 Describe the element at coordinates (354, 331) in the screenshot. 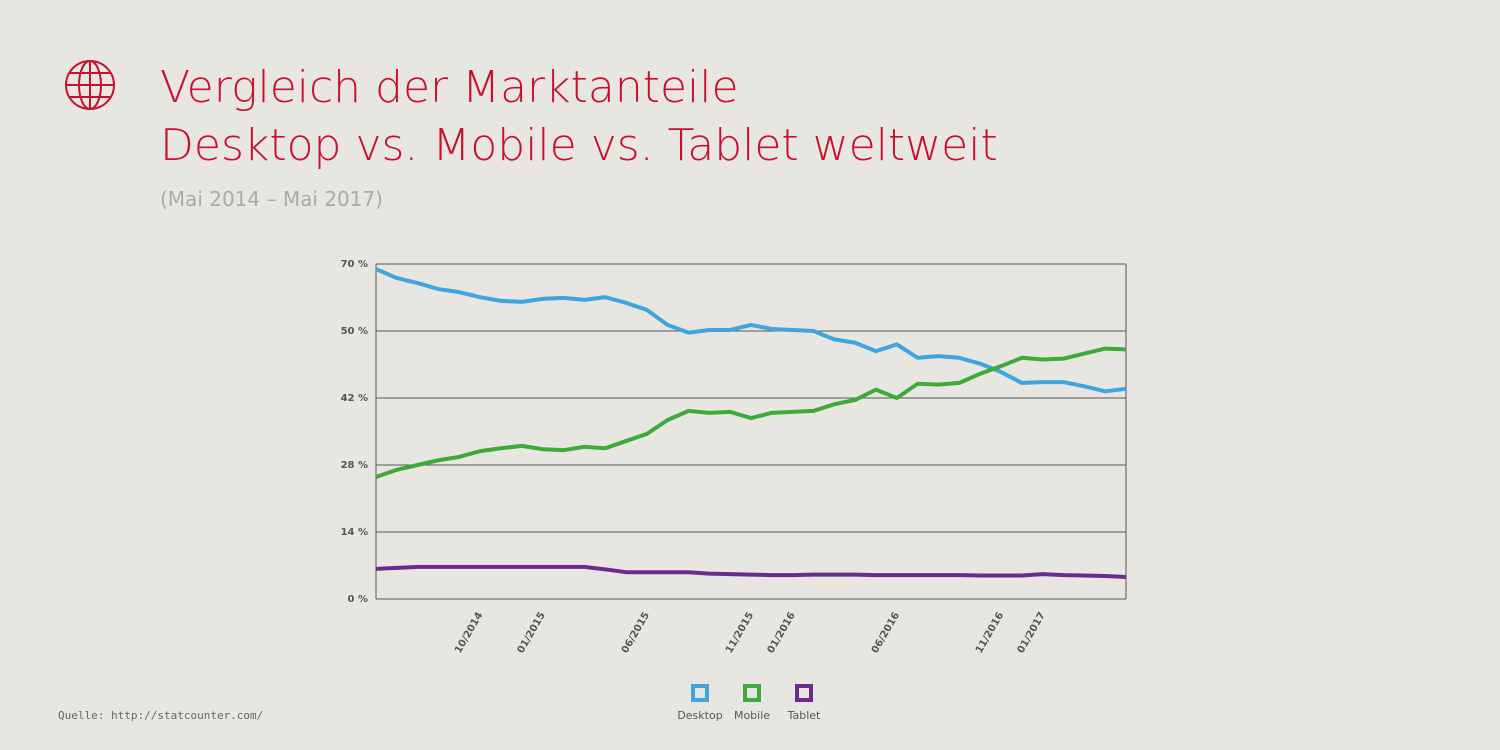

I see `y-tick-label: 50 %` at that location.